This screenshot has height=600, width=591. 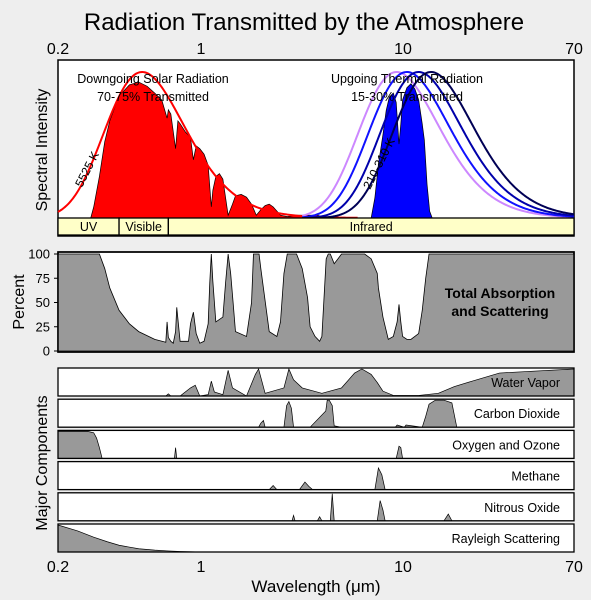 I want to click on total-y-tick-1: 25, so click(x=43, y=326).